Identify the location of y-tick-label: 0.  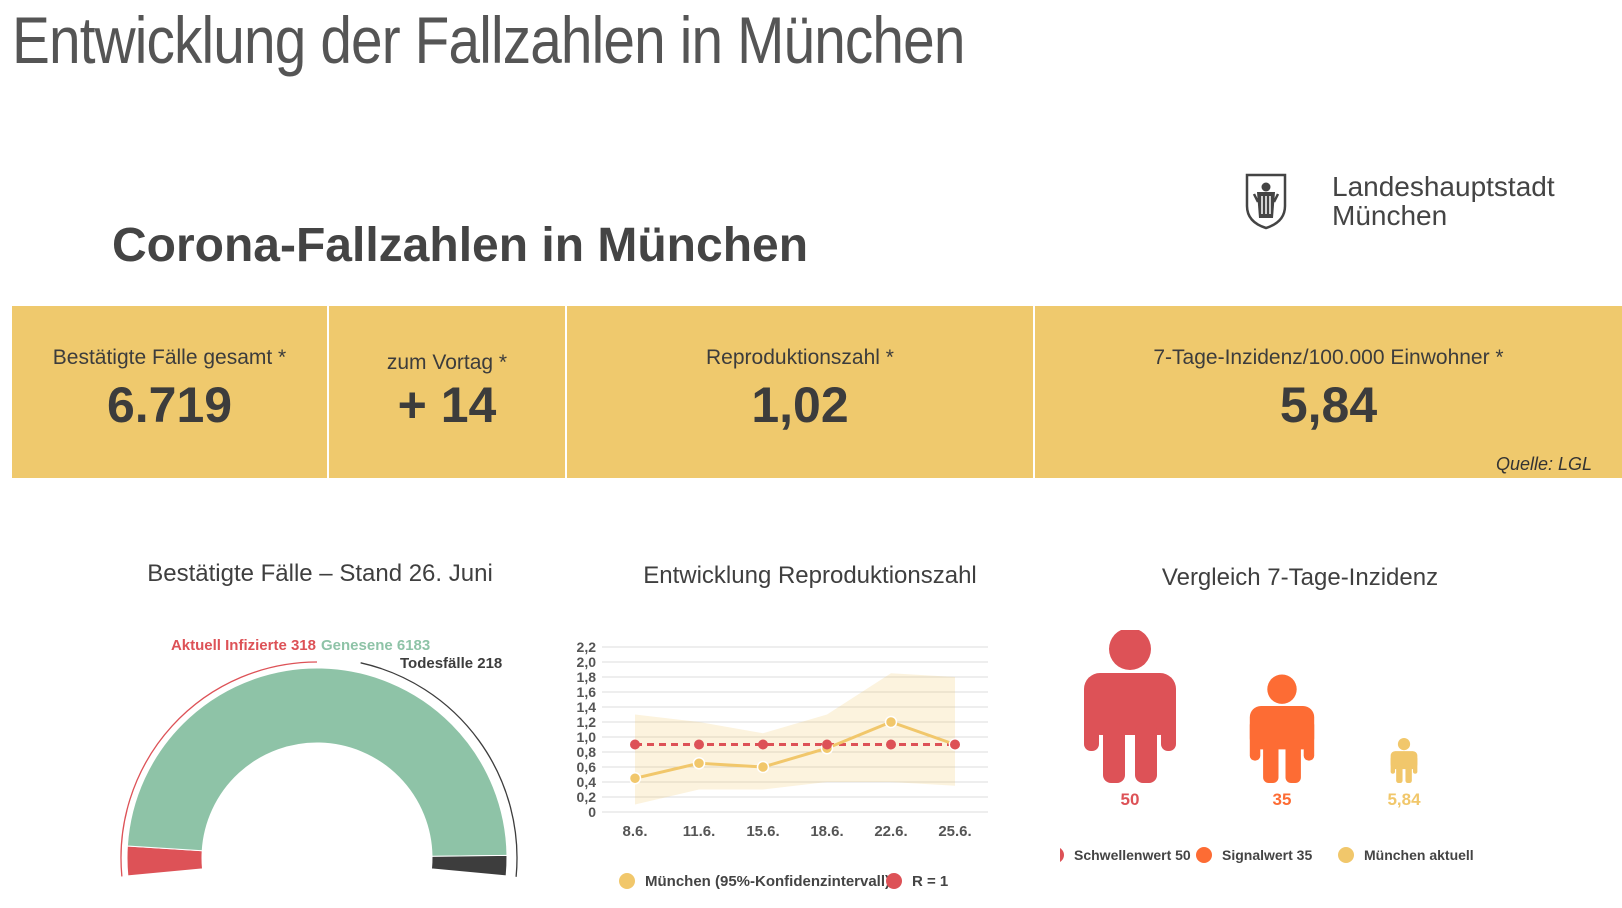
(592, 812).